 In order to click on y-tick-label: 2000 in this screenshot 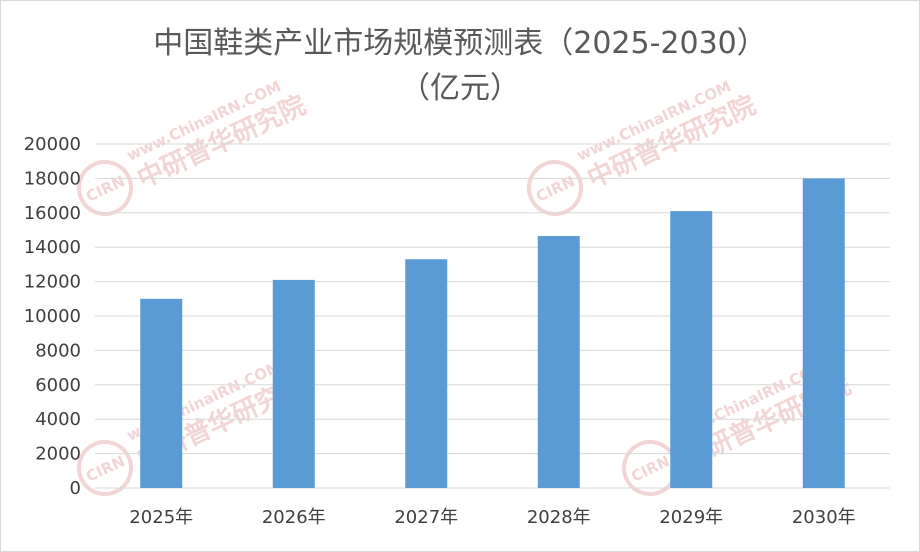, I will do `click(58, 454)`.